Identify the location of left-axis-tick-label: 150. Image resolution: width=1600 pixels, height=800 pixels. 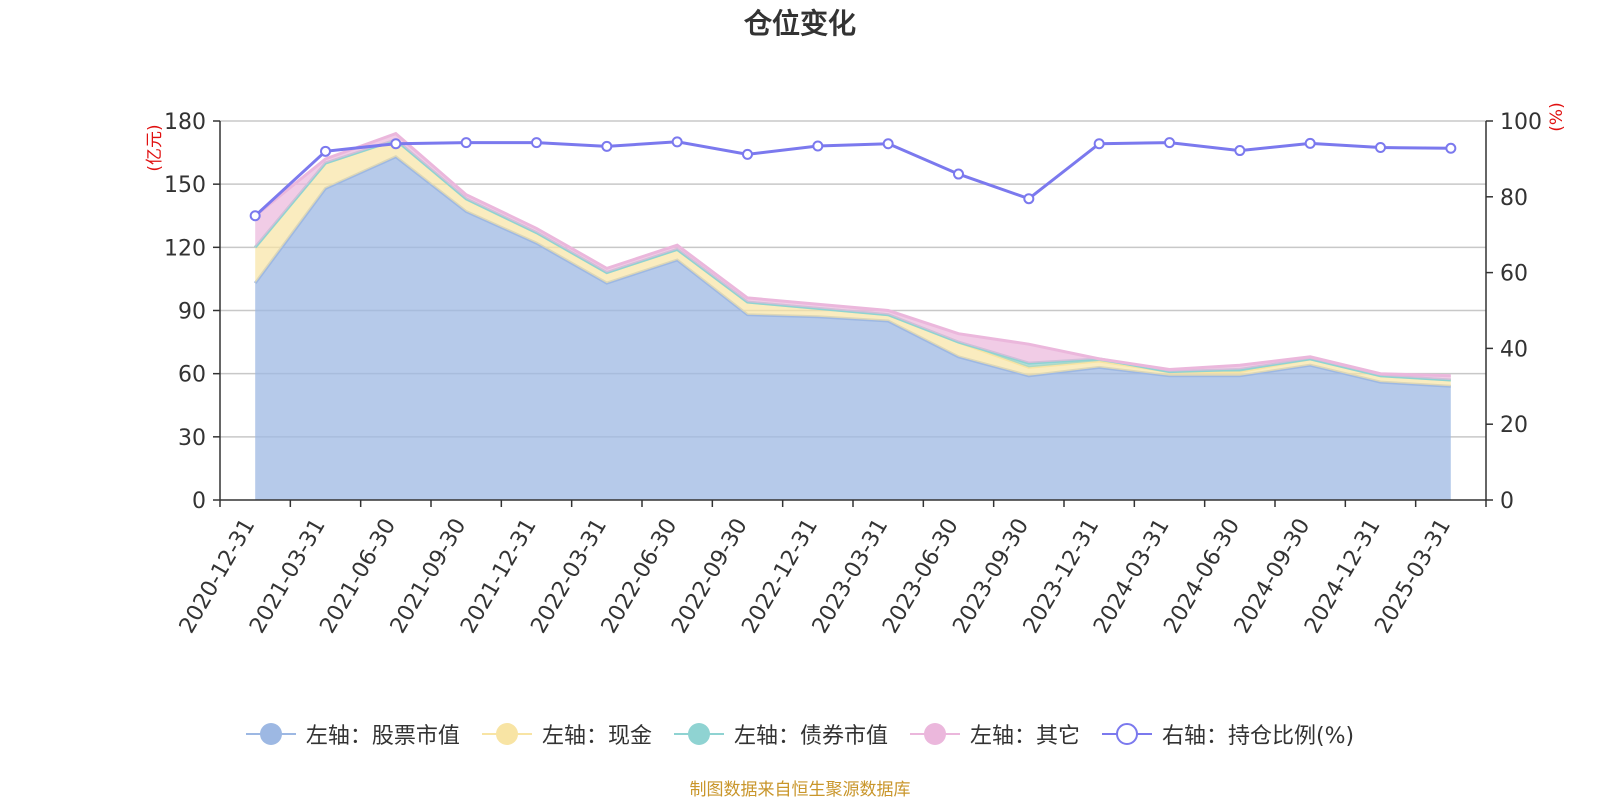
(185, 185).